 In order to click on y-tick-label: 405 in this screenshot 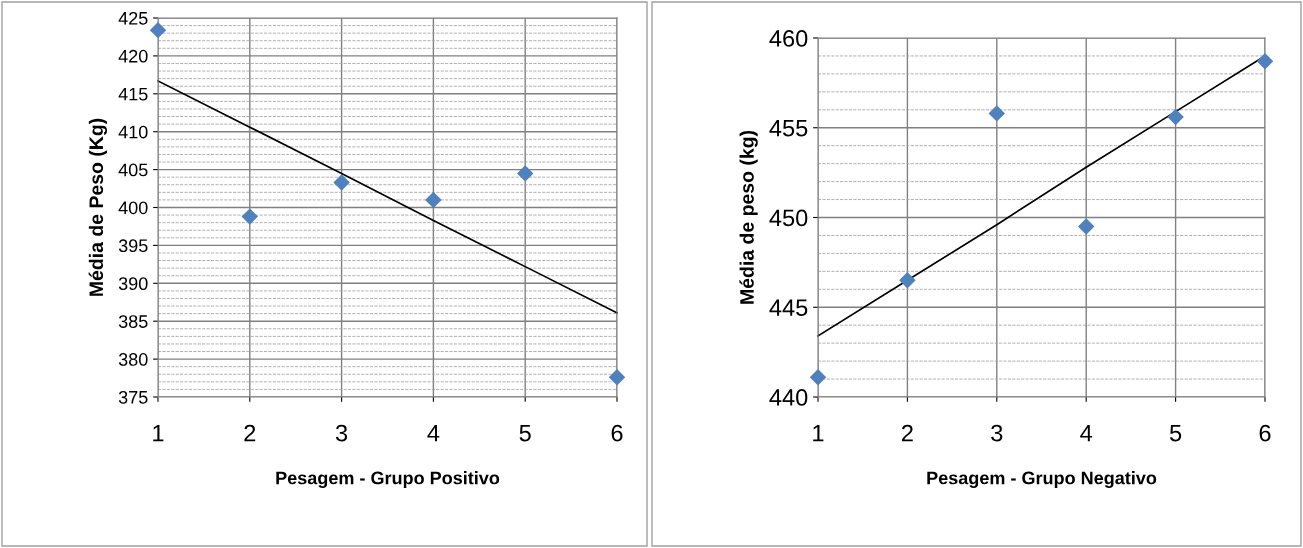, I will do `click(133, 170)`.